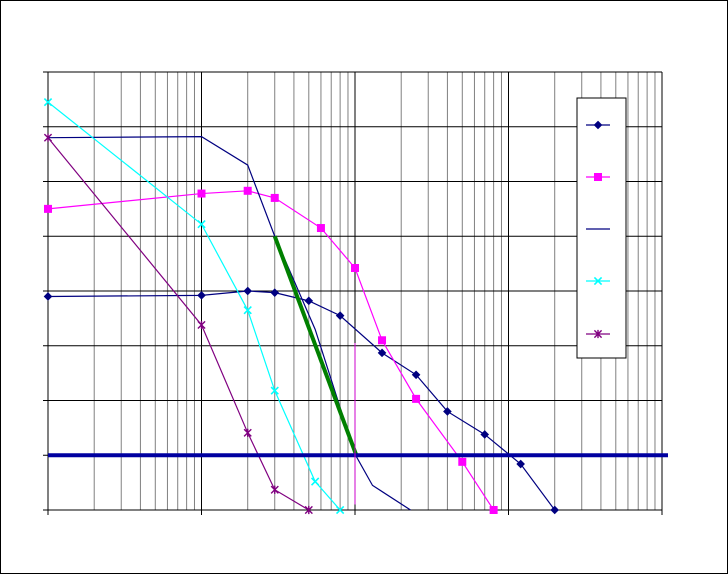 The height and width of the screenshot is (579, 728). I want to click on legend-box, so click(601, 228).